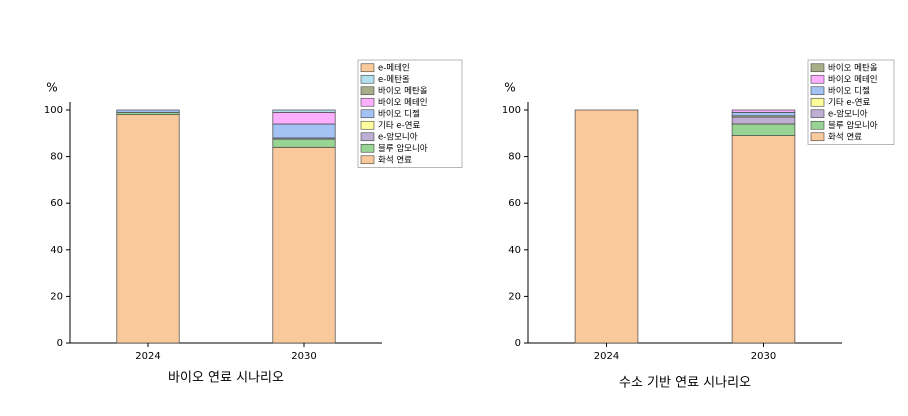 This screenshot has height=416, width=908. What do you see at coordinates (226, 378) in the screenshot?
I see `chart-title: 바이오 연료 시나리오` at bounding box center [226, 378].